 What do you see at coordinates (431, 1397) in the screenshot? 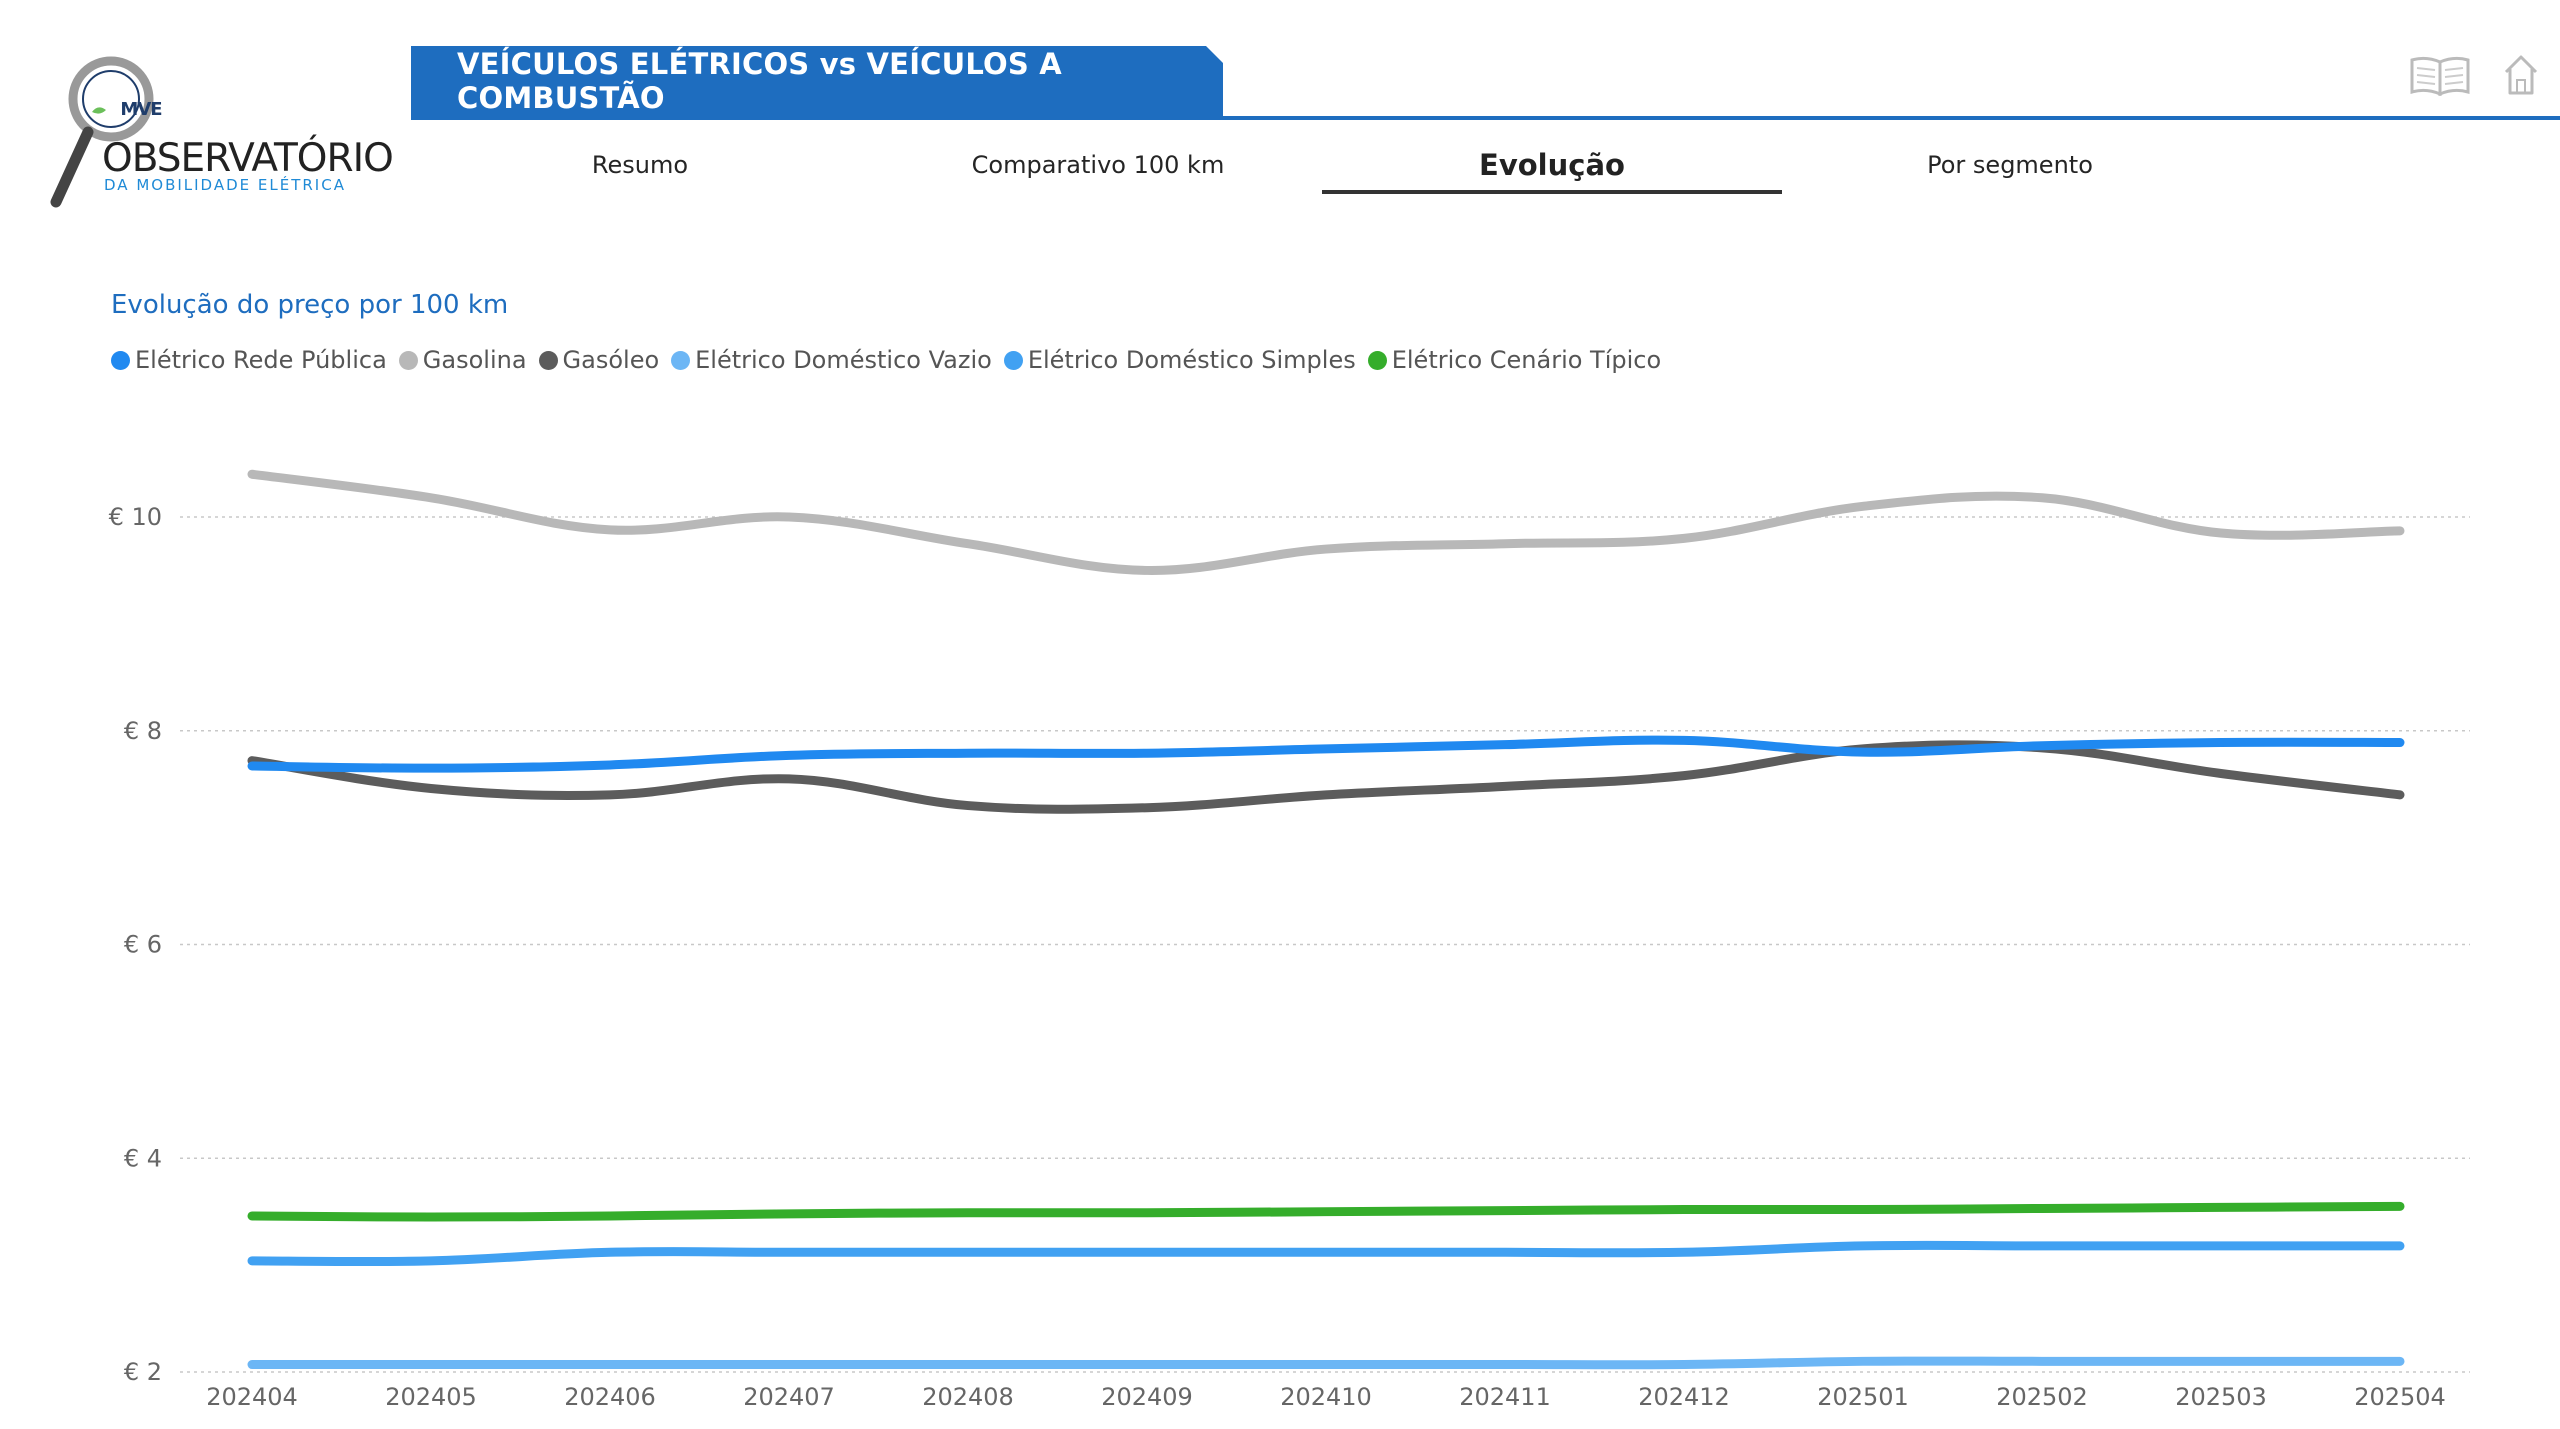
I see `x-tick-label: 202405` at bounding box center [431, 1397].